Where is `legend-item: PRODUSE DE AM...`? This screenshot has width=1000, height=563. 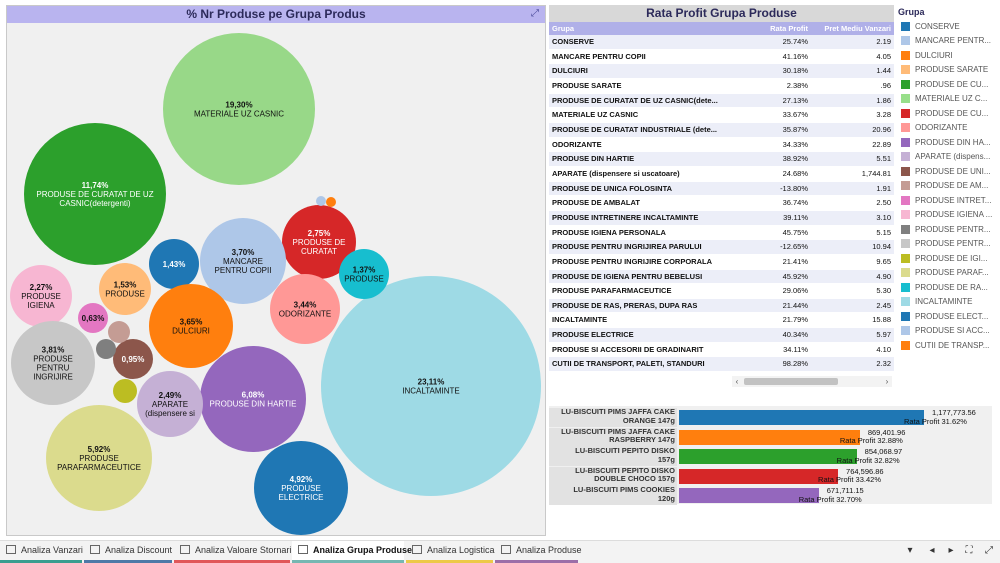 legend-item: PRODUSE DE AM... is located at coordinates (948, 186).